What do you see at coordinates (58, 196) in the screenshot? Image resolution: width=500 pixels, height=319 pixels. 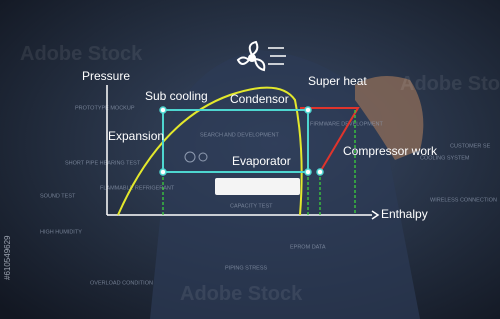 I see `background-text: SOUND TEST` at bounding box center [58, 196].